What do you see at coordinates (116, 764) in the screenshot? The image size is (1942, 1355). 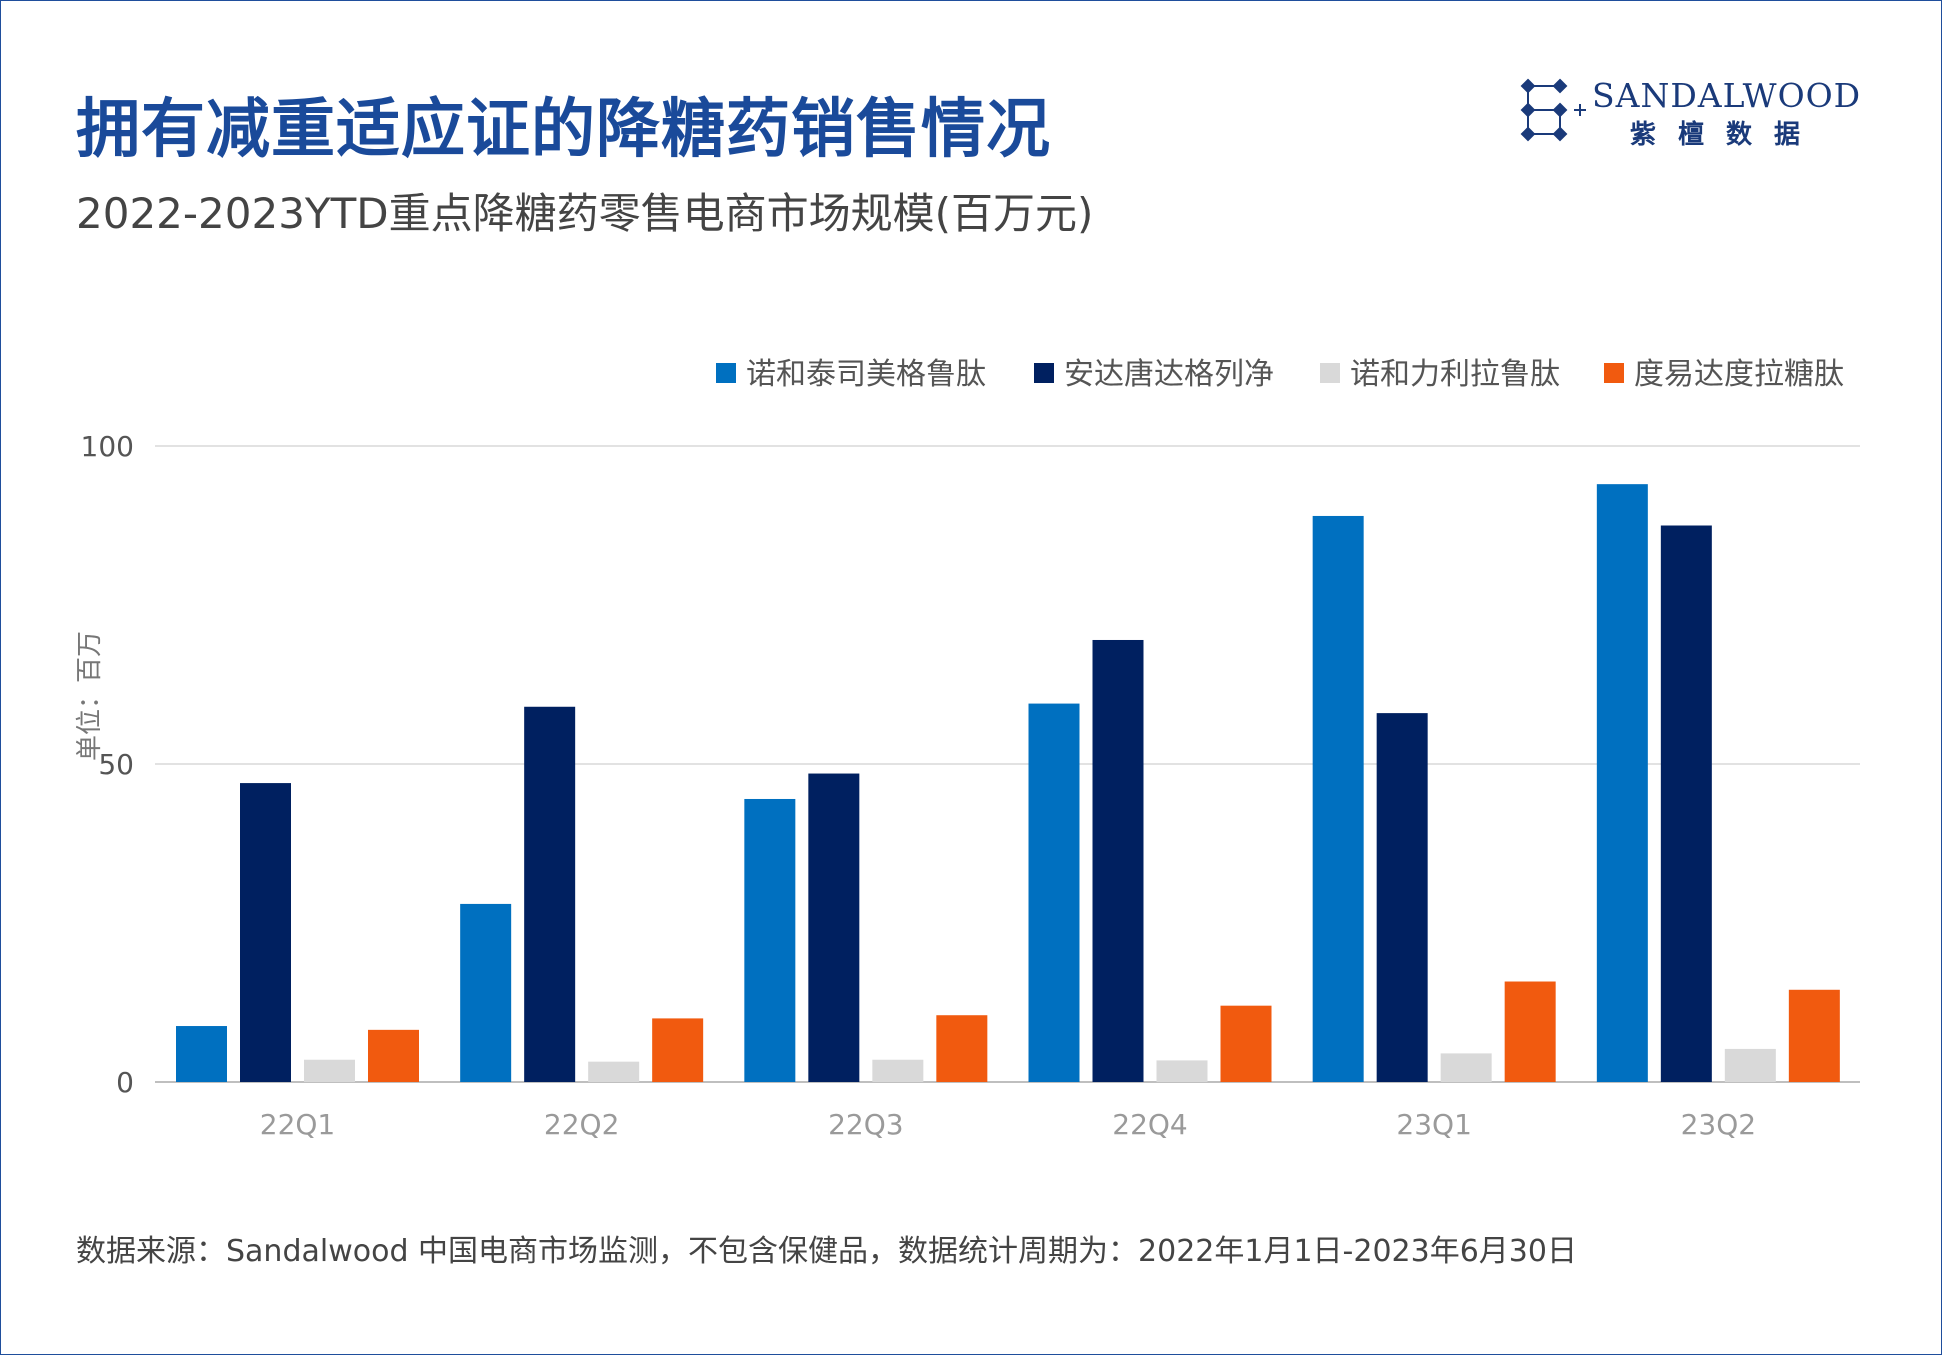 I see `y-tick-label: 50` at bounding box center [116, 764].